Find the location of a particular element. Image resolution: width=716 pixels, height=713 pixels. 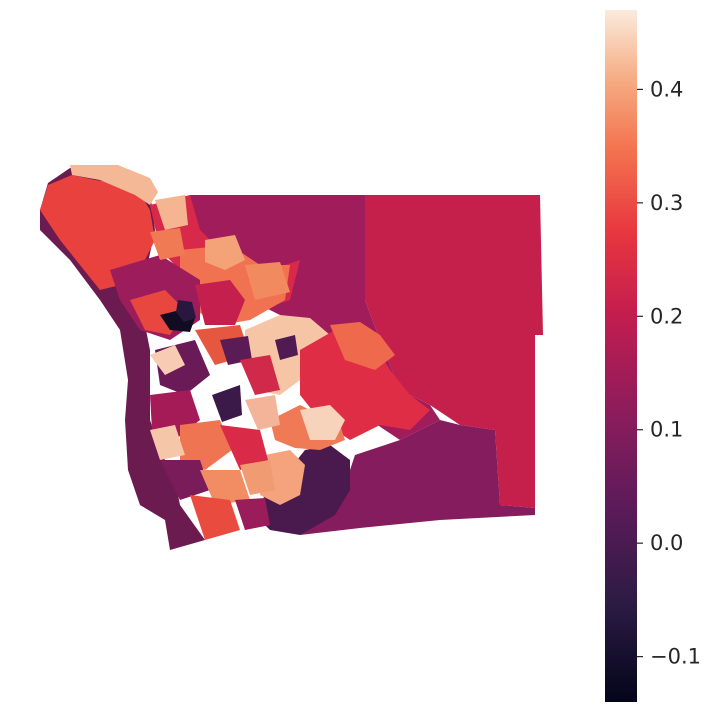

colorbar-tick-label: 0.1 is located at coordinates (666, 430).